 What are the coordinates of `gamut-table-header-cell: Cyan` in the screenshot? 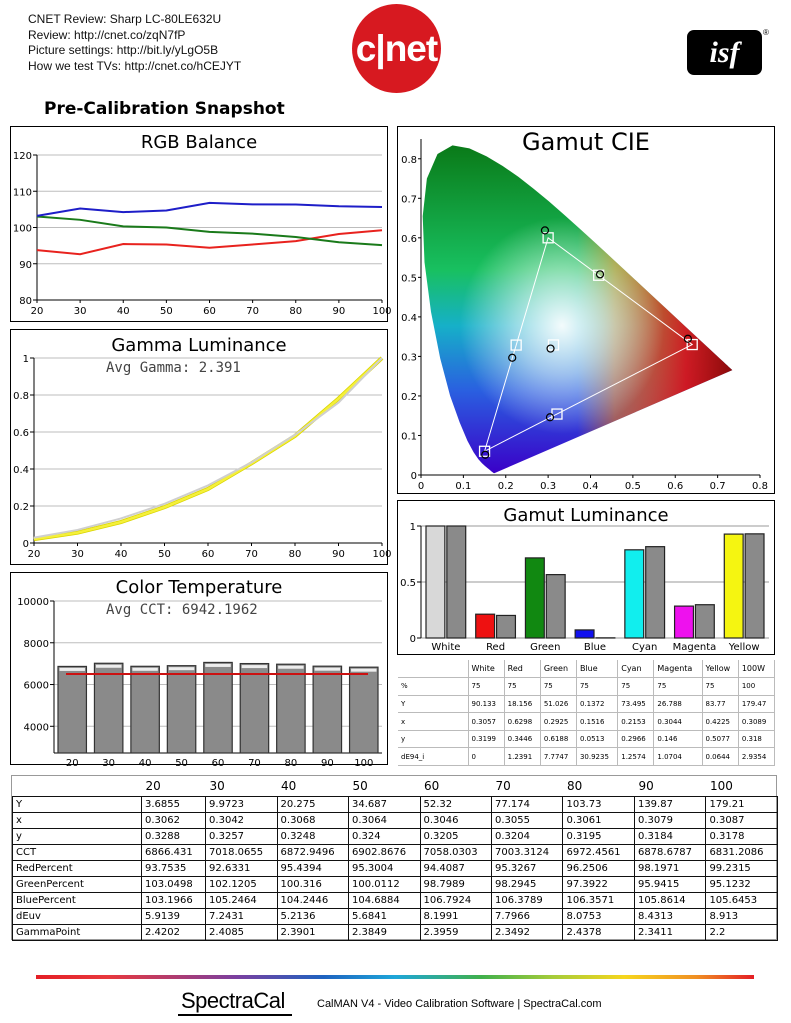 It's located at (636, 669).